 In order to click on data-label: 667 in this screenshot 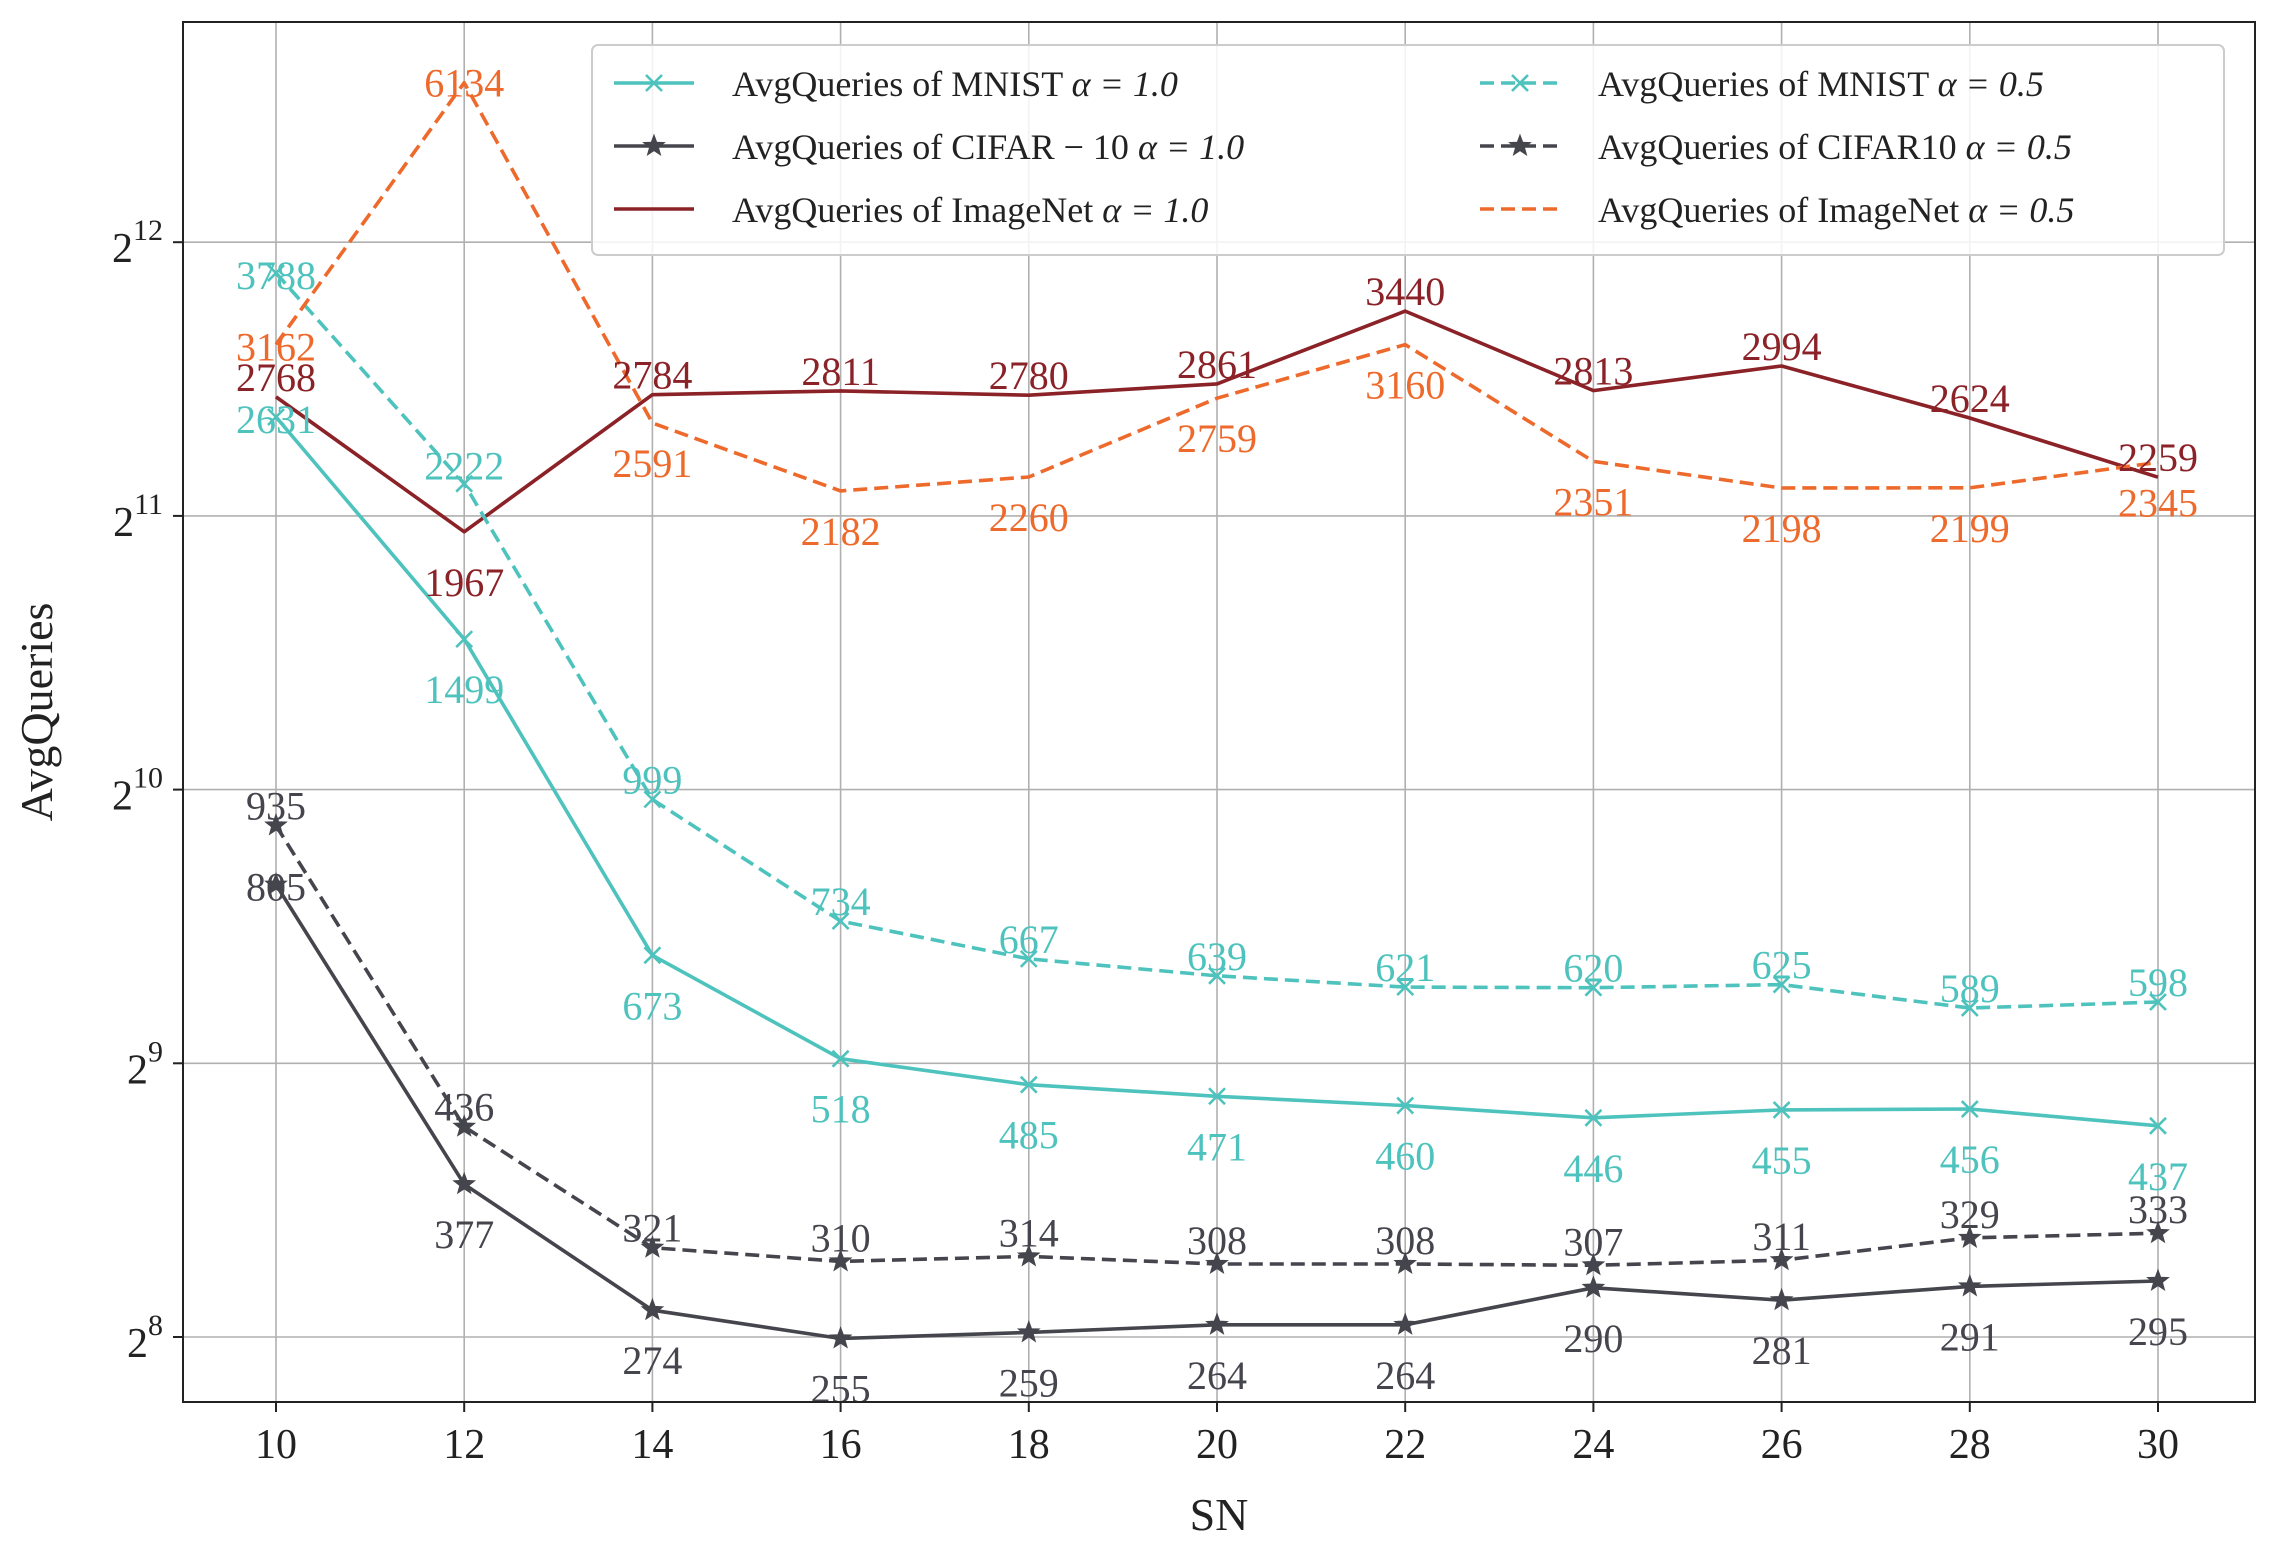, I will do `click(1029, 939)`.